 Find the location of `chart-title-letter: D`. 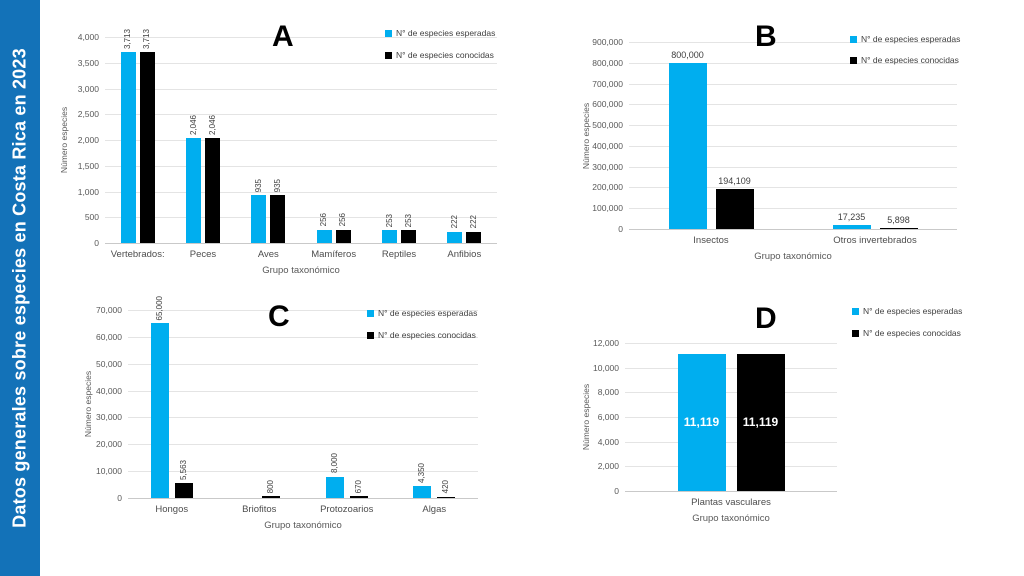

chart-title-letter: D is located at coordinates (766, 318).